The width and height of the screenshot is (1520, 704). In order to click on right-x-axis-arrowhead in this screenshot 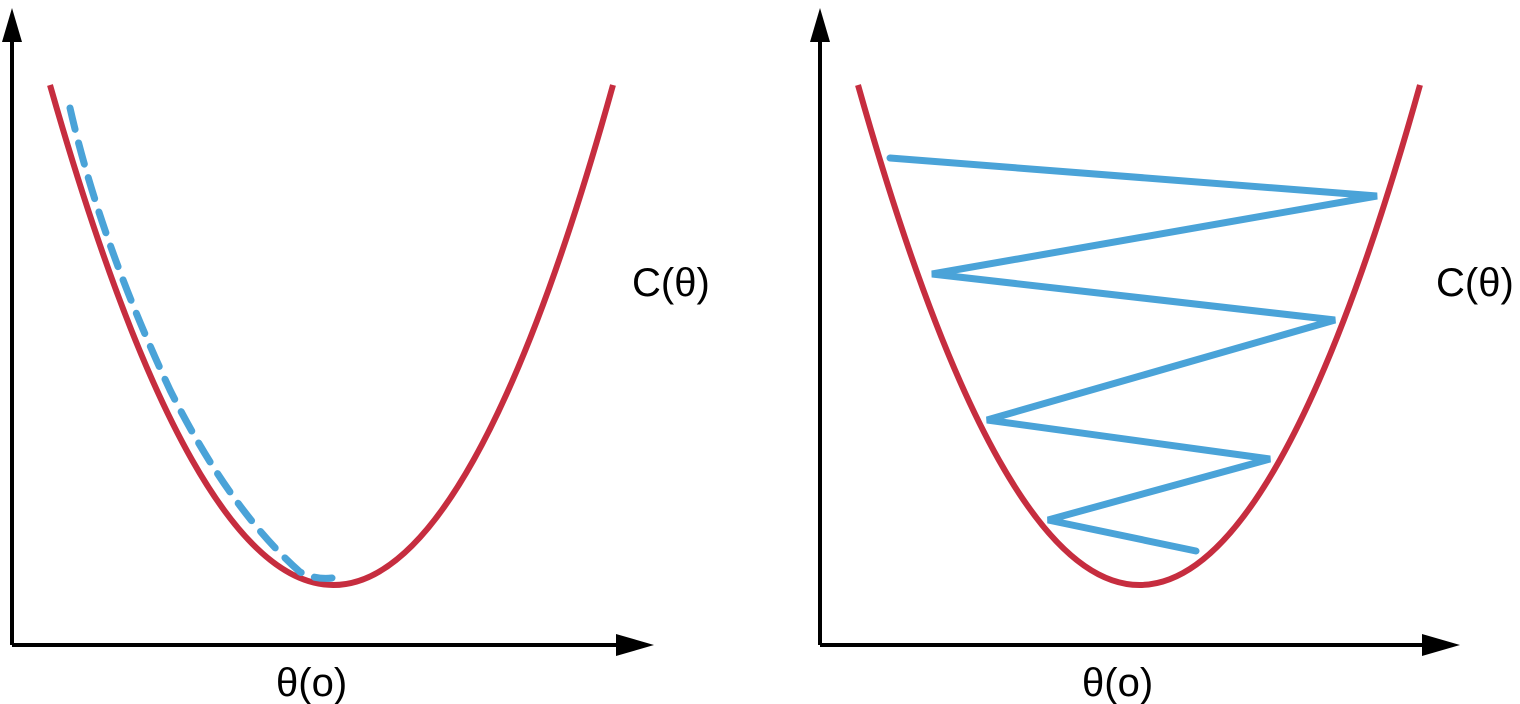, I will do `click(1441, 645)`.